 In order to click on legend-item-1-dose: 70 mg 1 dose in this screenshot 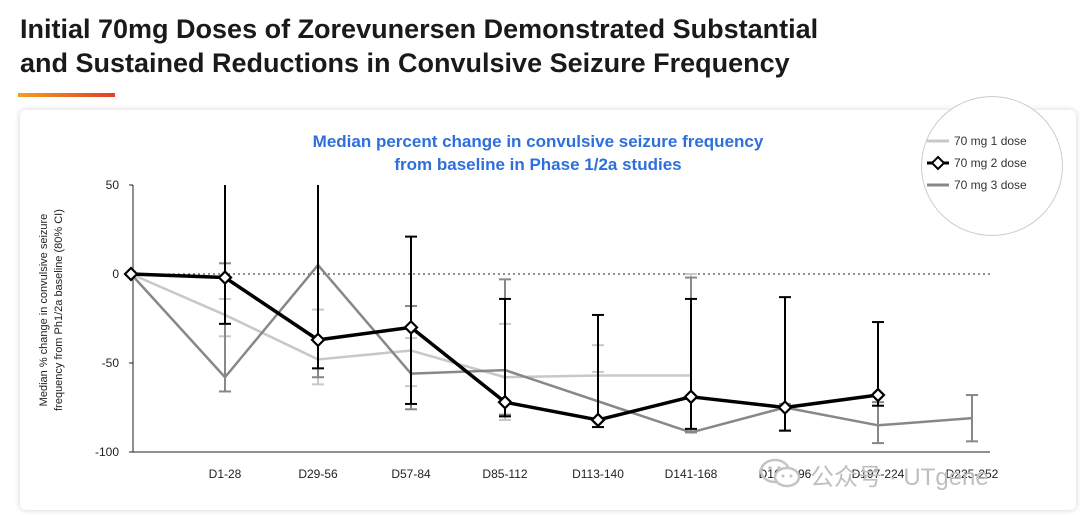, I will do `click(992, 141)`.